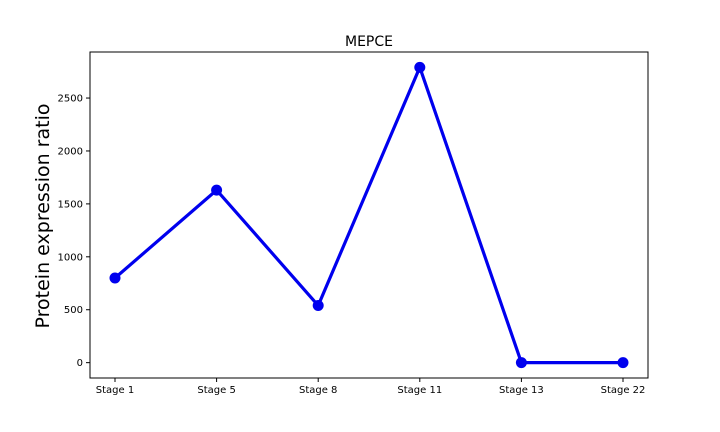  I want to click on x-tick-label: Stage 1, so click(115, 390).